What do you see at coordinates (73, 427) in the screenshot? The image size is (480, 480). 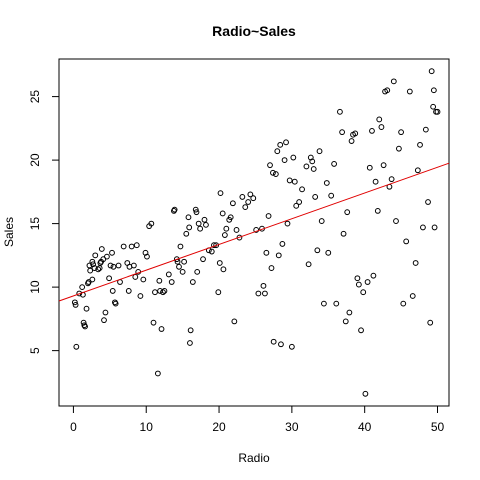 I see `x-tick-label: 0` at bounding box center [73, 427].